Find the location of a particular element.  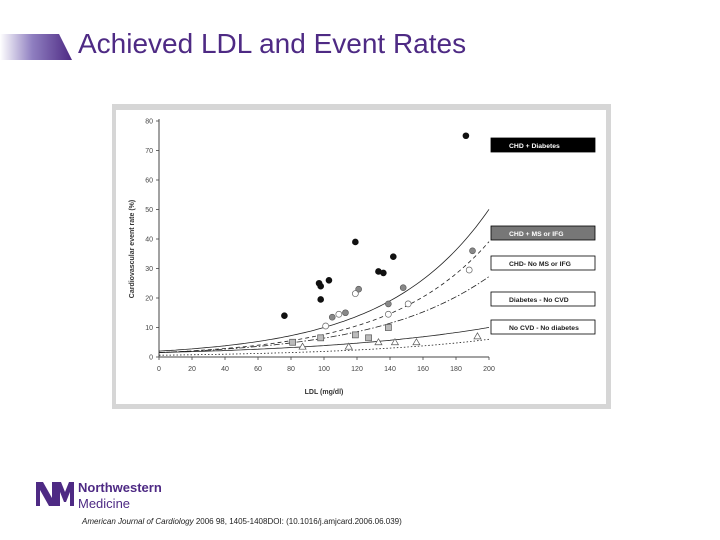

y-tick-label: 50 is located at coordinates (149, 210).